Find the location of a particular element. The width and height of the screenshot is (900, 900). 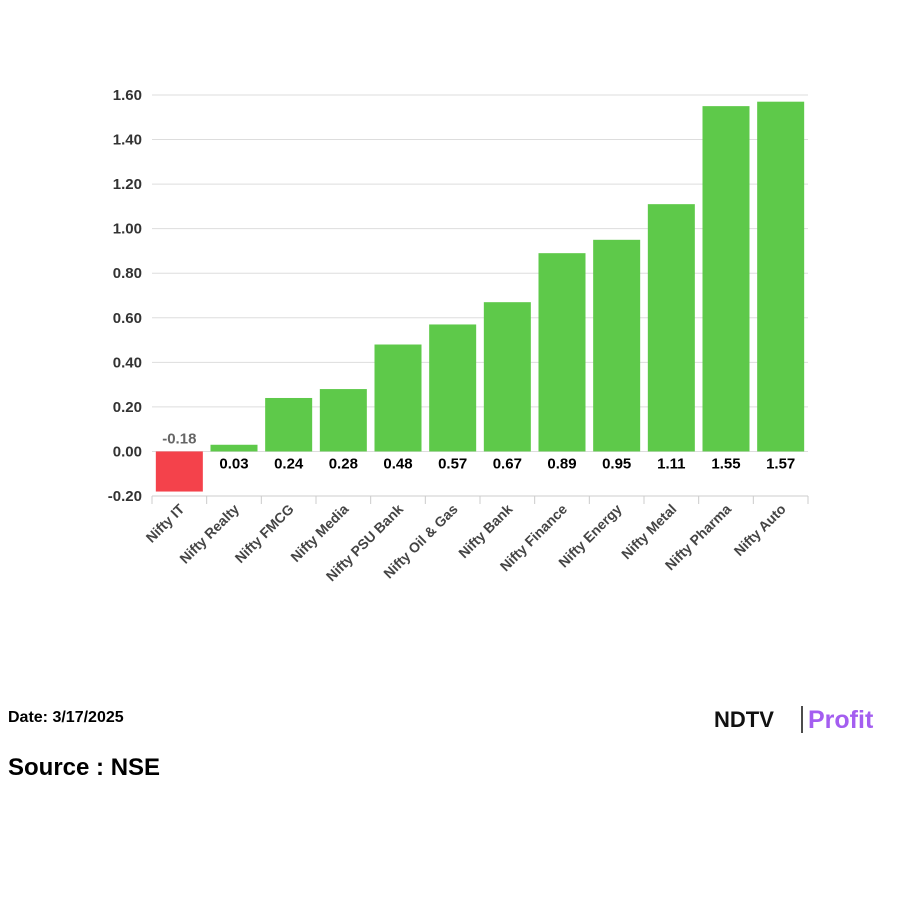

y-tick-label: 0.20 is located at coordinates (127, 407).